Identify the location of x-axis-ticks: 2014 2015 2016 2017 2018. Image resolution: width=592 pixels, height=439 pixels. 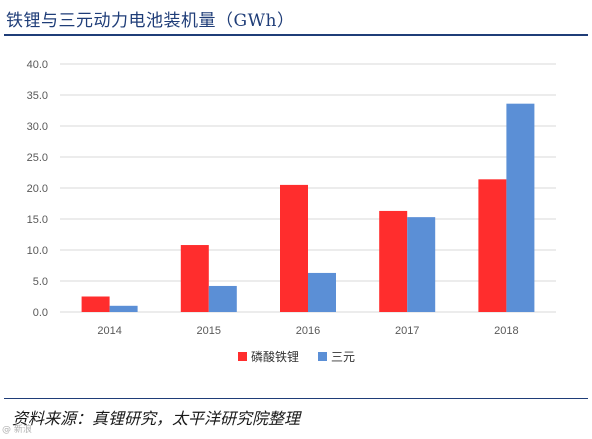
(307, 331).